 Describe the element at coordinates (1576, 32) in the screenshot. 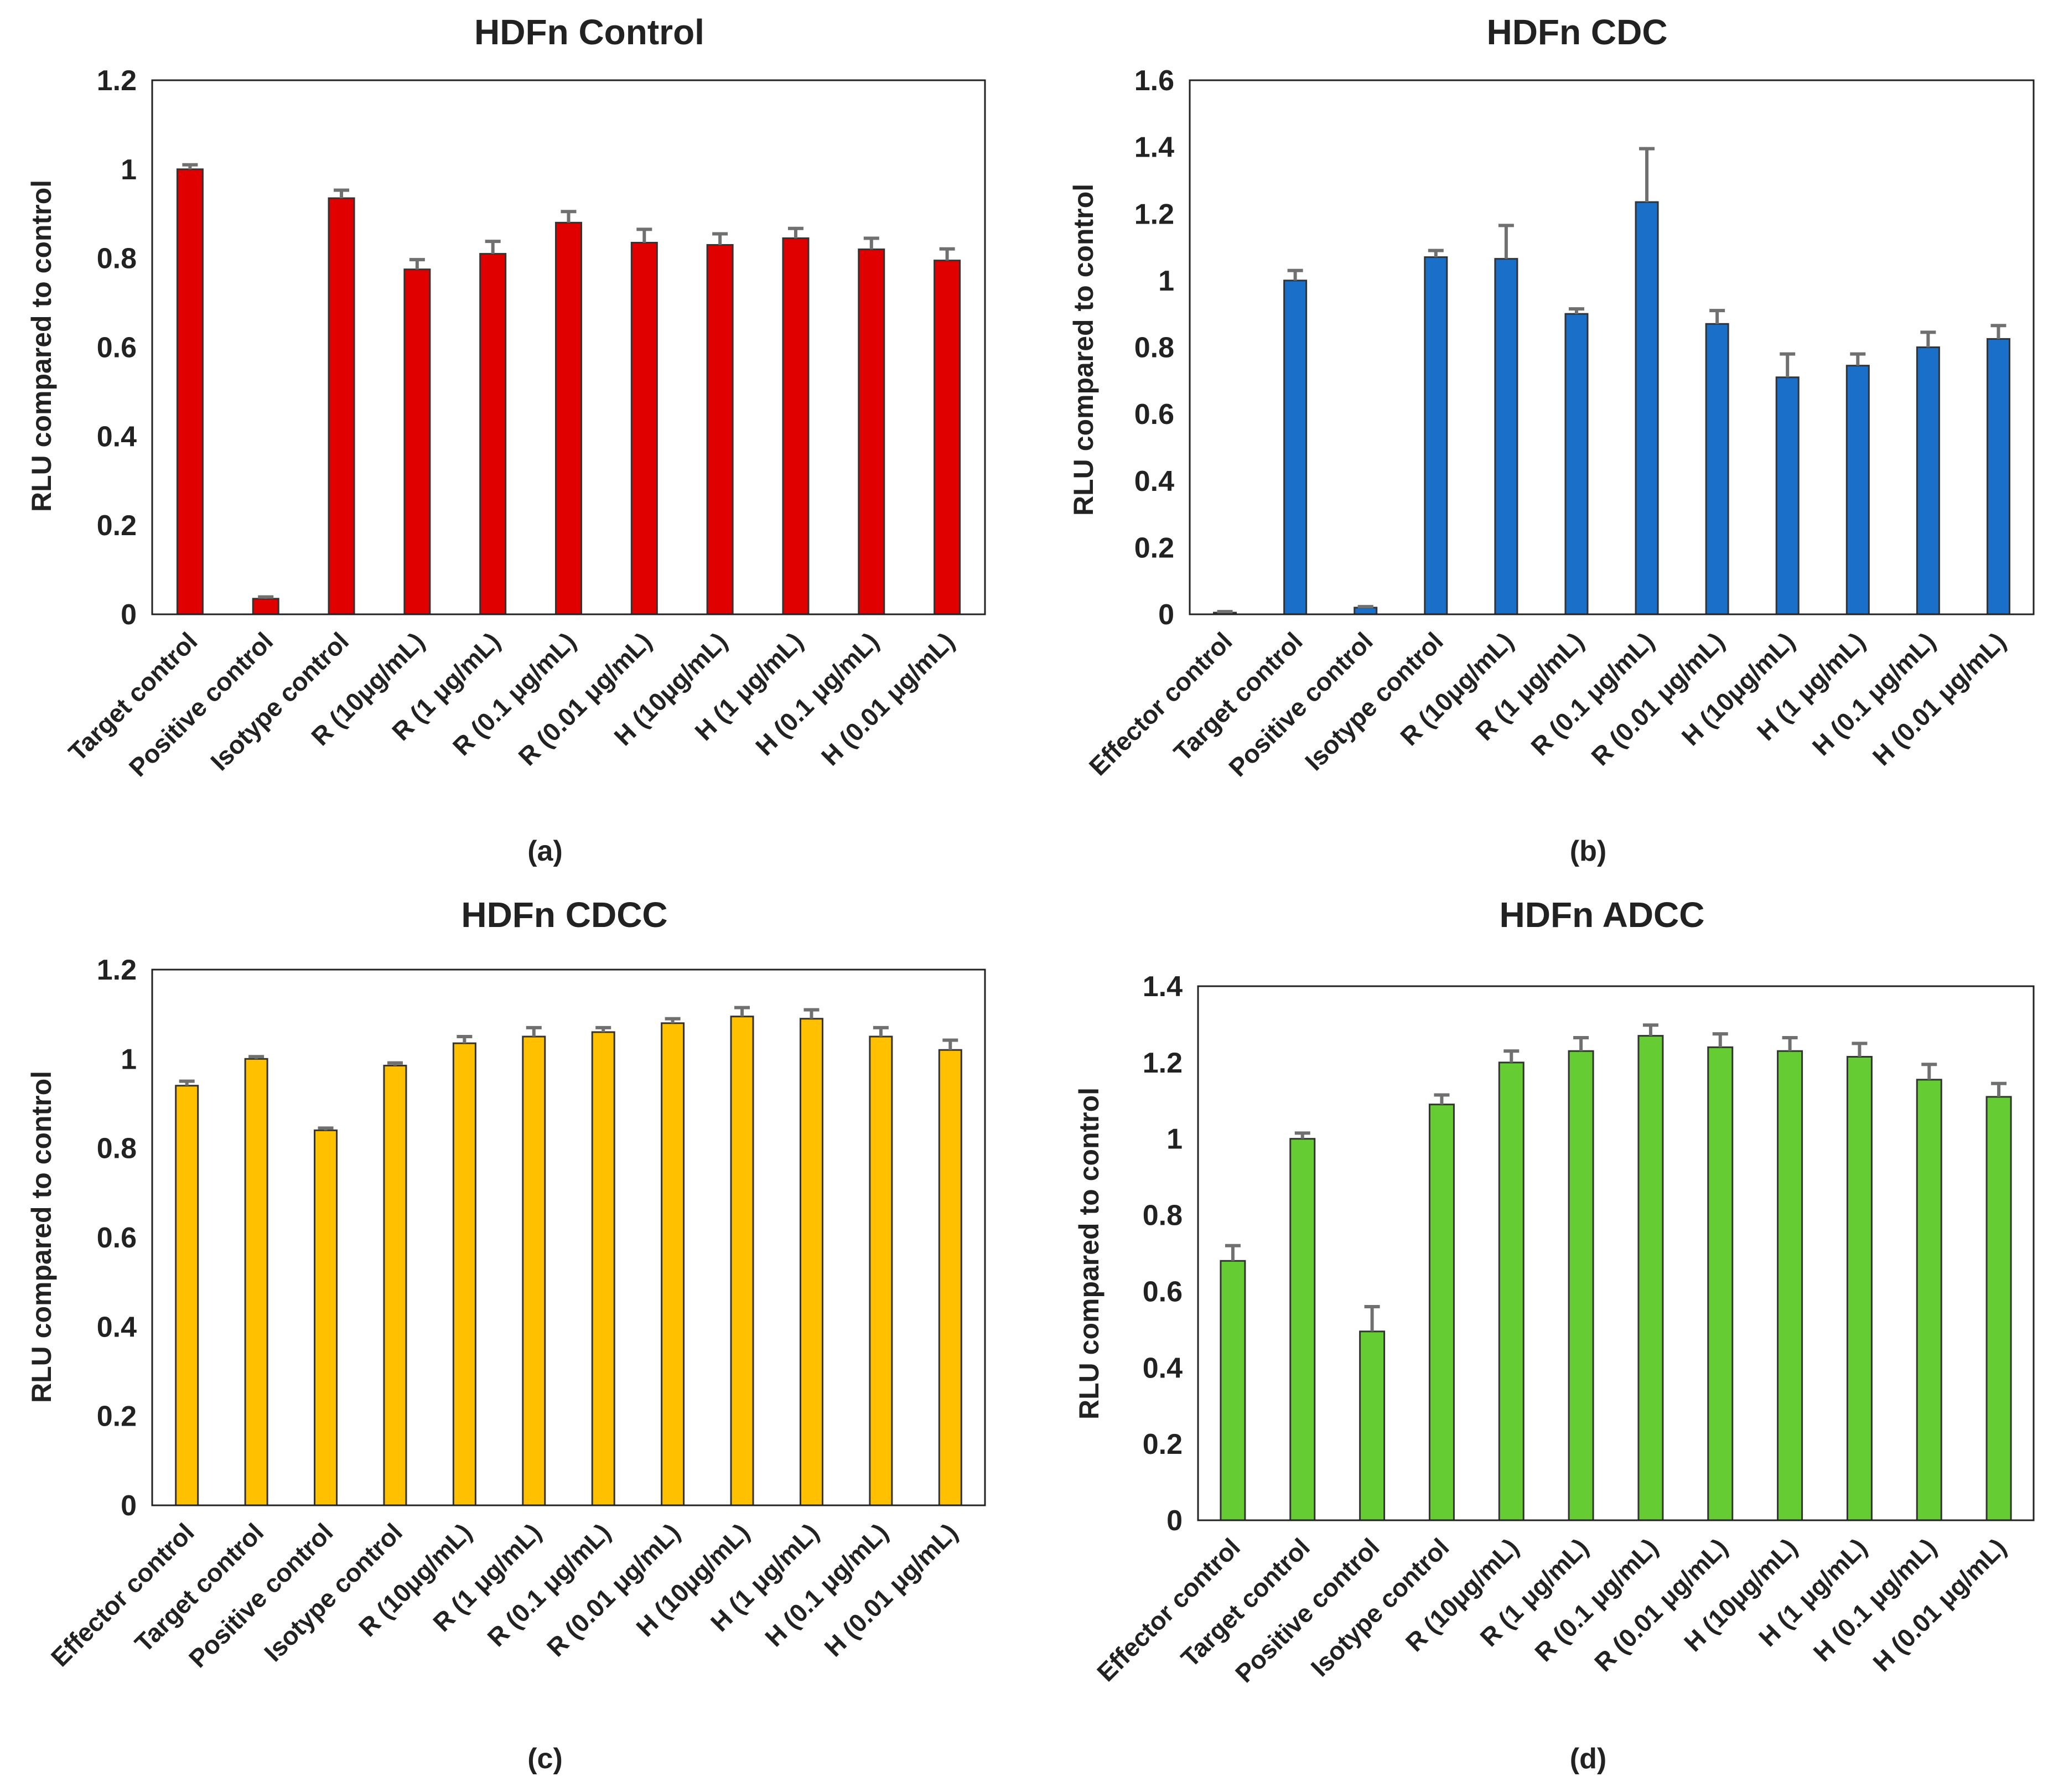

I see `chart-title-b: HDFn CDC` at that location.